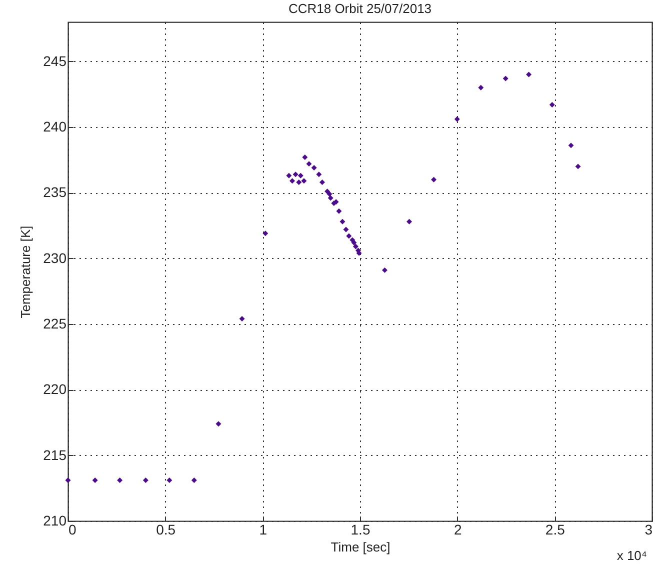  What do you see at coordinates (26, 272) in the screenshot?
I see `y-axis-title: Temperature [K]` at bounding box center [26, 272].